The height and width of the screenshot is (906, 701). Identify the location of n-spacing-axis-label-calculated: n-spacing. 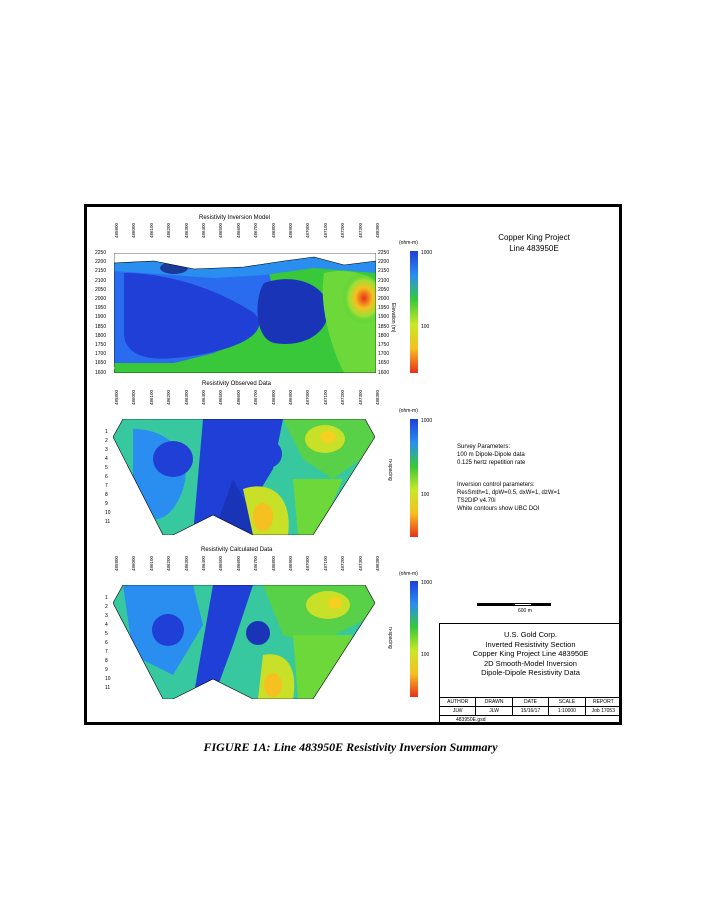
(390, 638).